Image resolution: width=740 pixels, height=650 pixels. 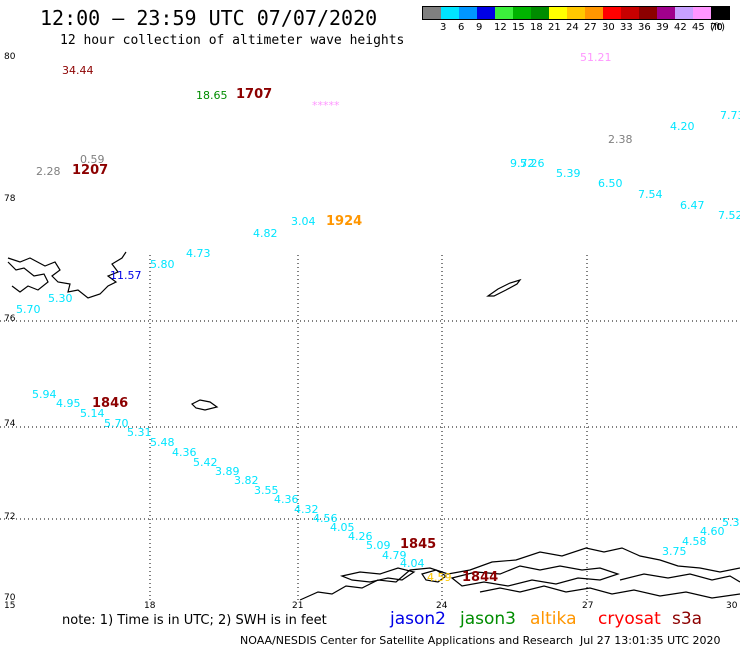 What do you see at coordinates (680, 27) in the screenshot?
I see `legend-label: 42` at bounding box center [680, 27].